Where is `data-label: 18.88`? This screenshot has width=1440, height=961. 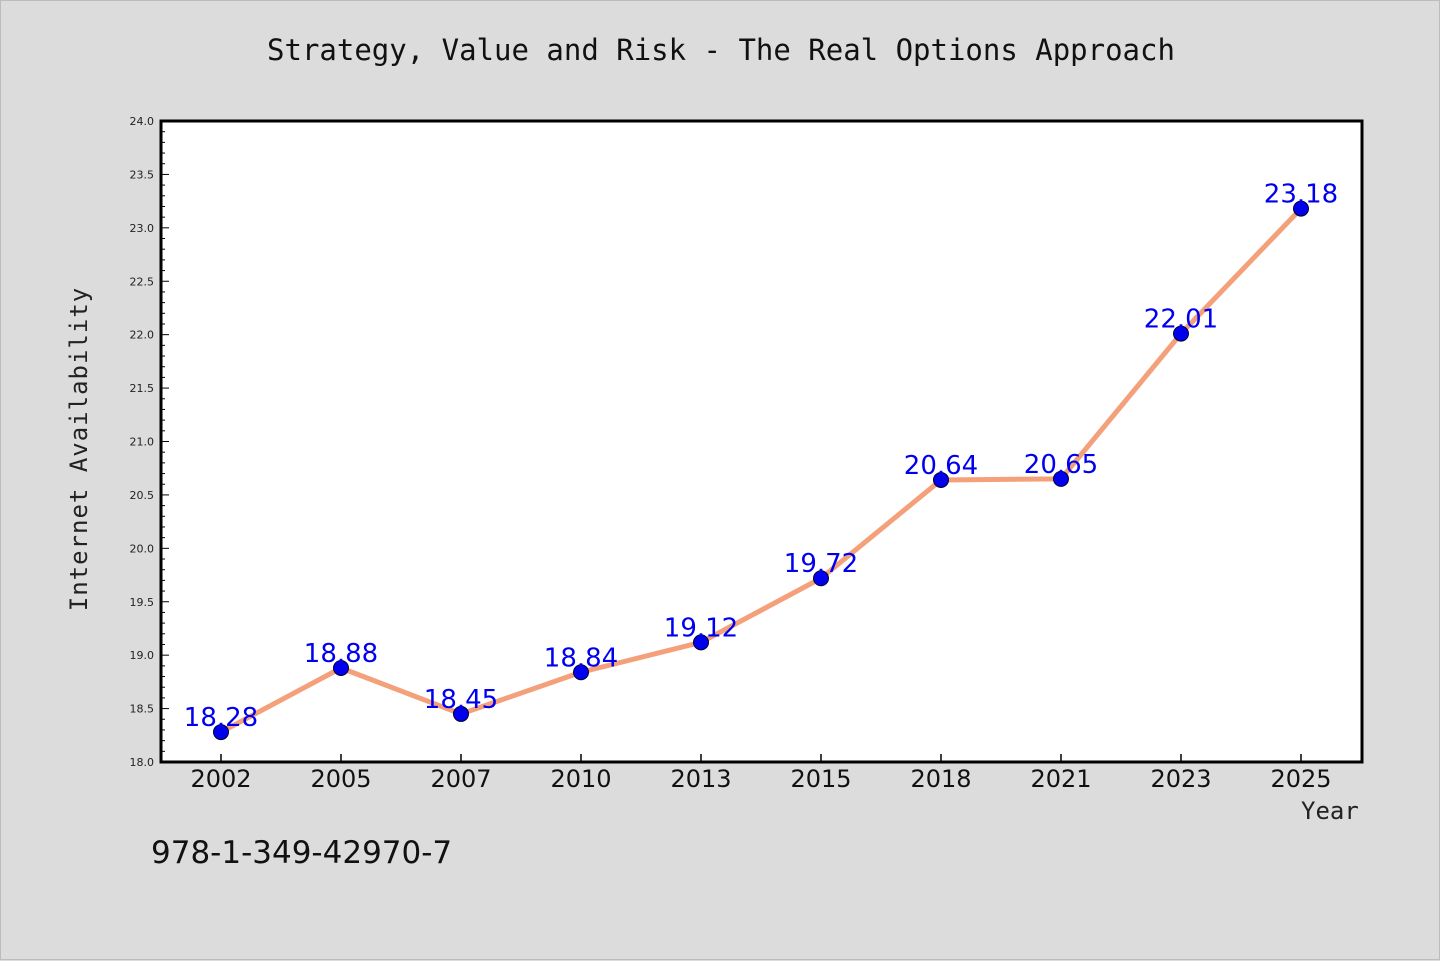
data-label: 18.88 is located at coordinates (341, 654).